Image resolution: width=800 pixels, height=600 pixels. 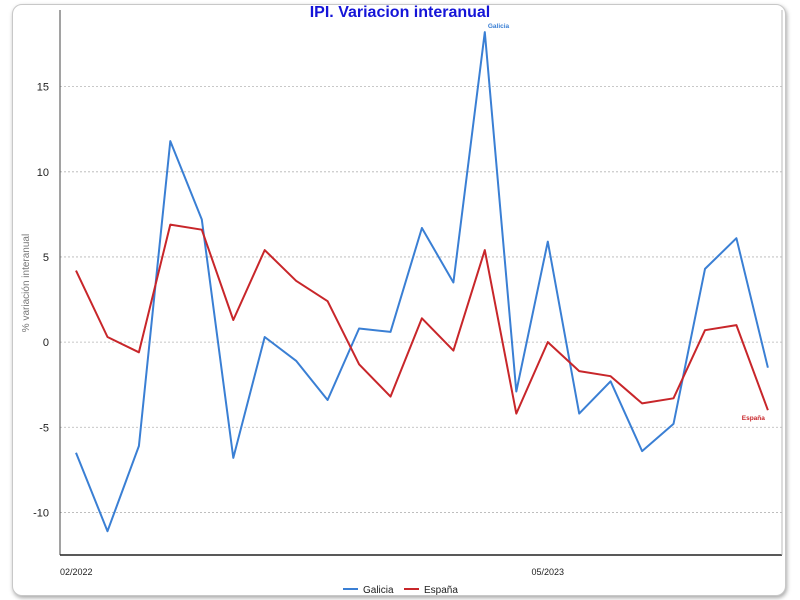 I want to click on series-label-galicia: Galicia, so click(x=499, y=26).